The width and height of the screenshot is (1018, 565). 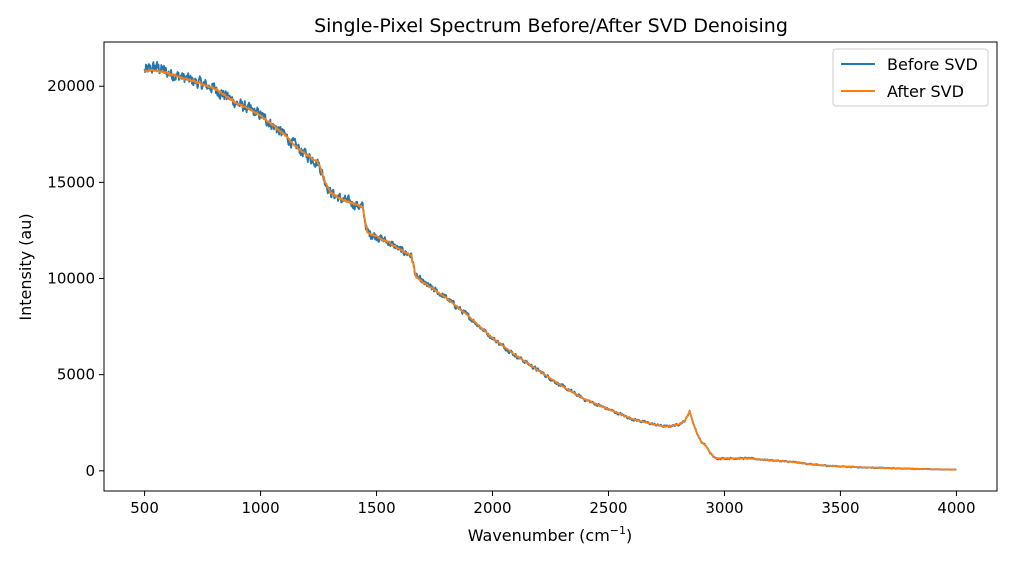 I want to click on x-axis-label-text: Wavenumber (cm, so click(x=539, y=535).